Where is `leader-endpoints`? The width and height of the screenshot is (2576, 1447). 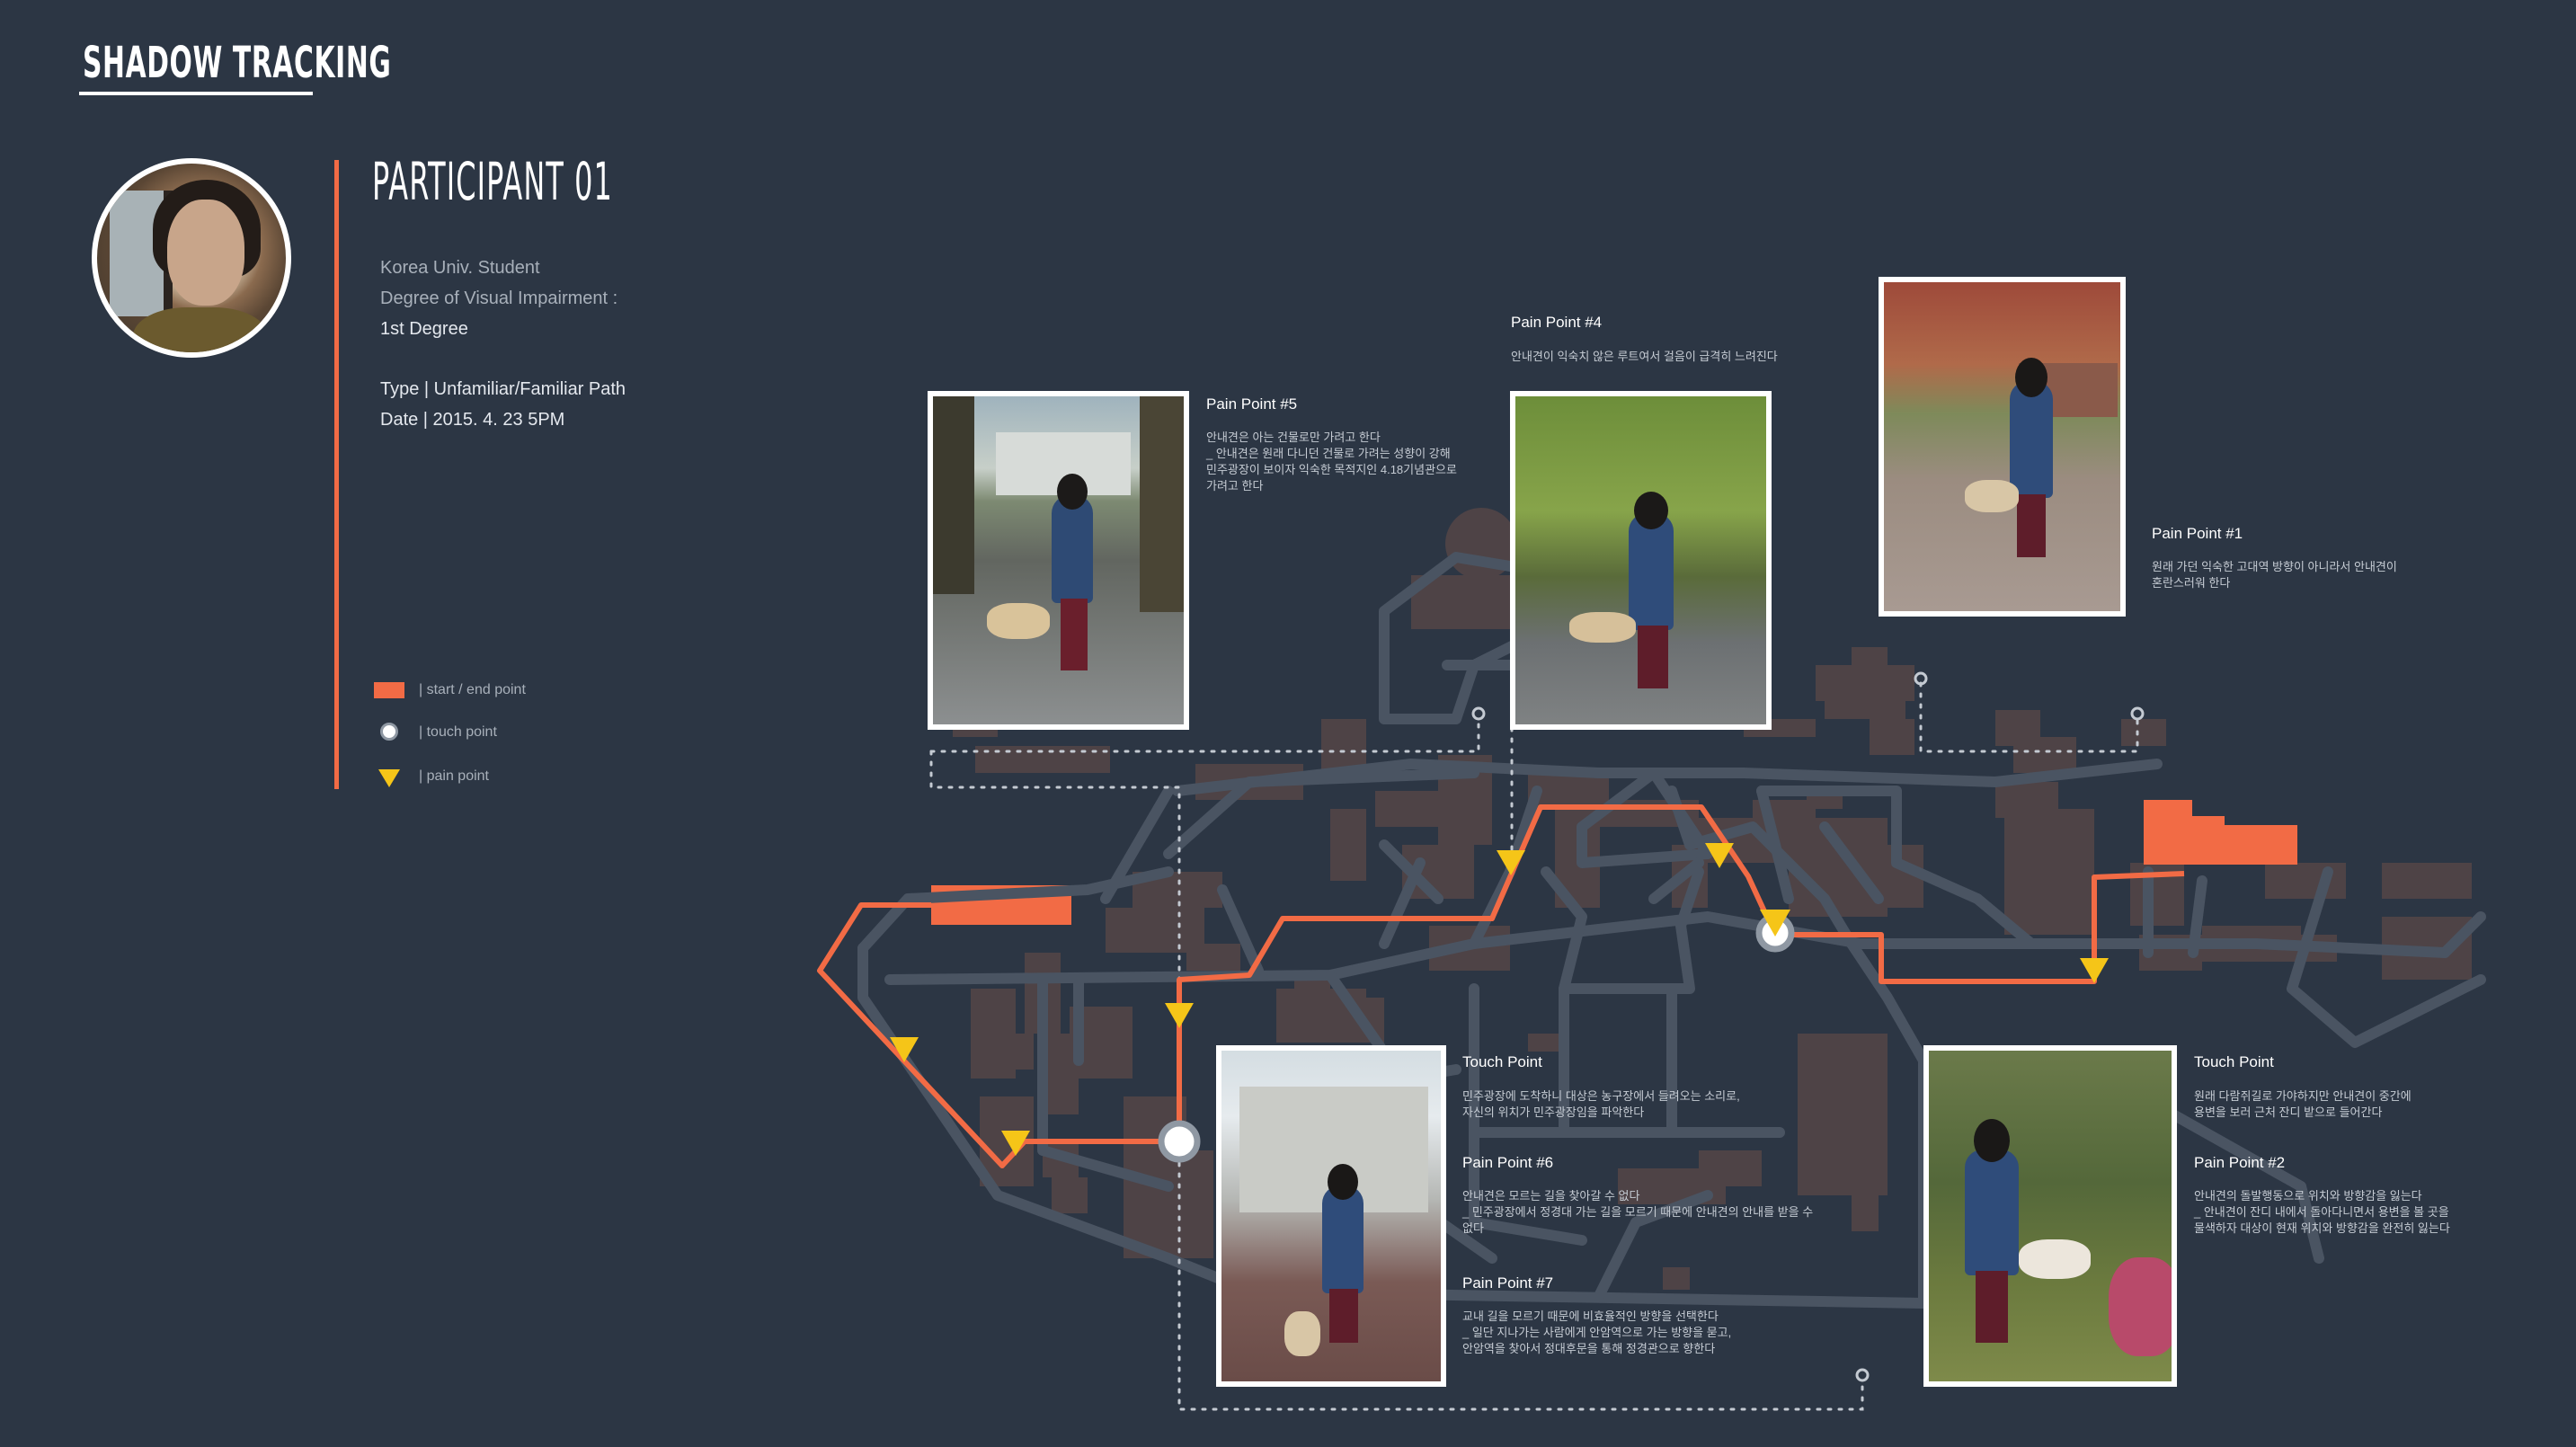
leader-endpoints is located at coordinates (1808, 1026).